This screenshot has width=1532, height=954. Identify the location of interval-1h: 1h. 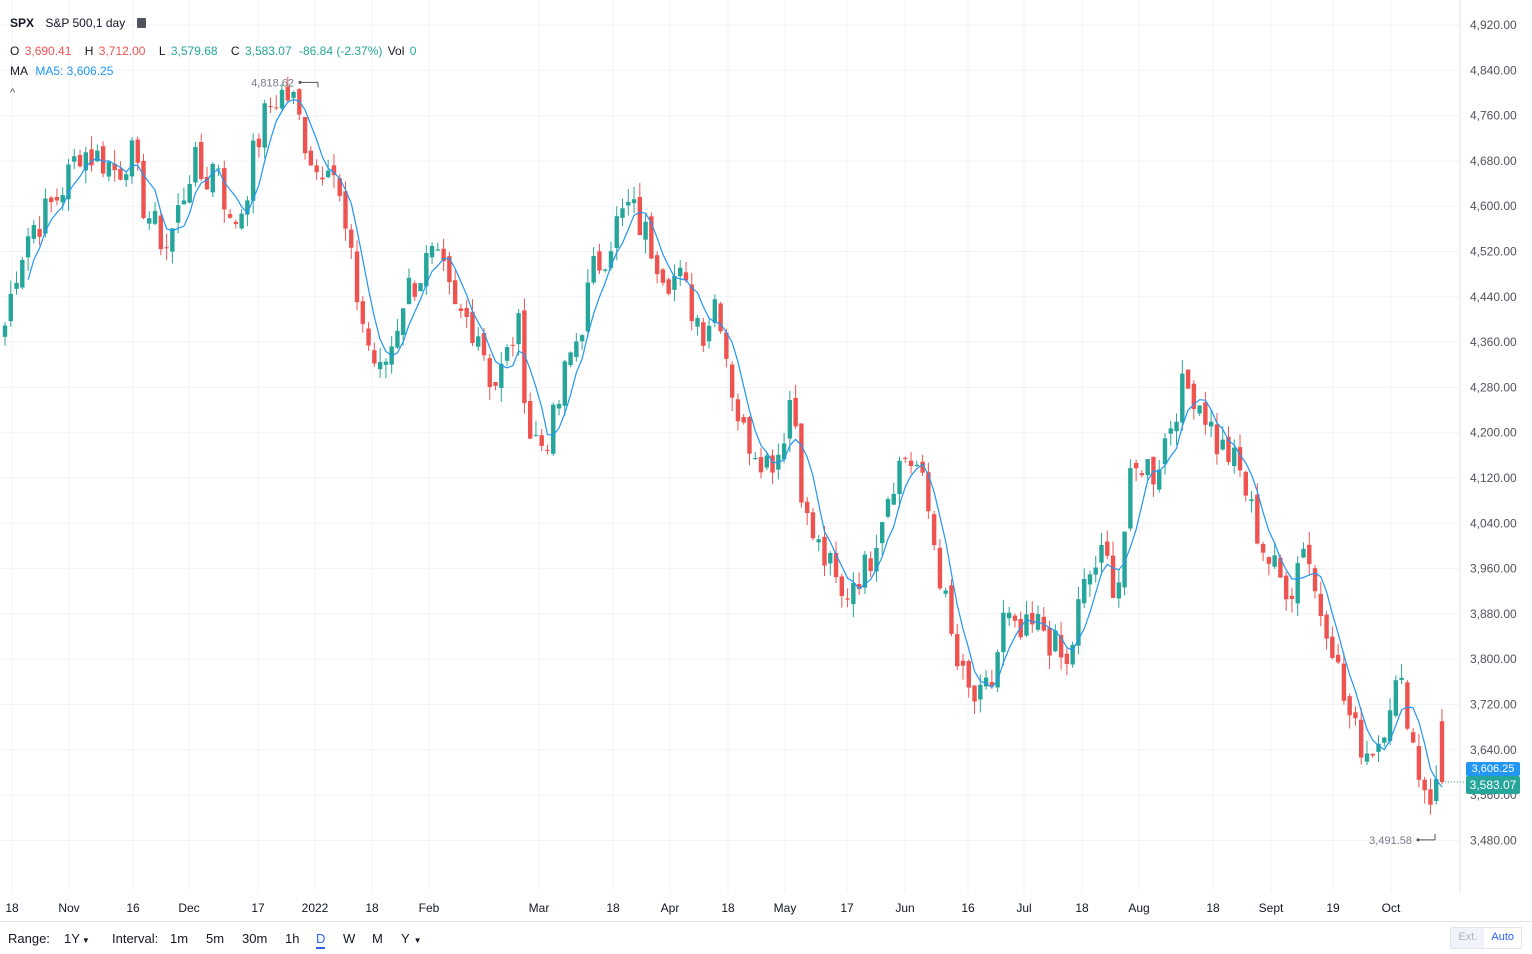
(292, 938).